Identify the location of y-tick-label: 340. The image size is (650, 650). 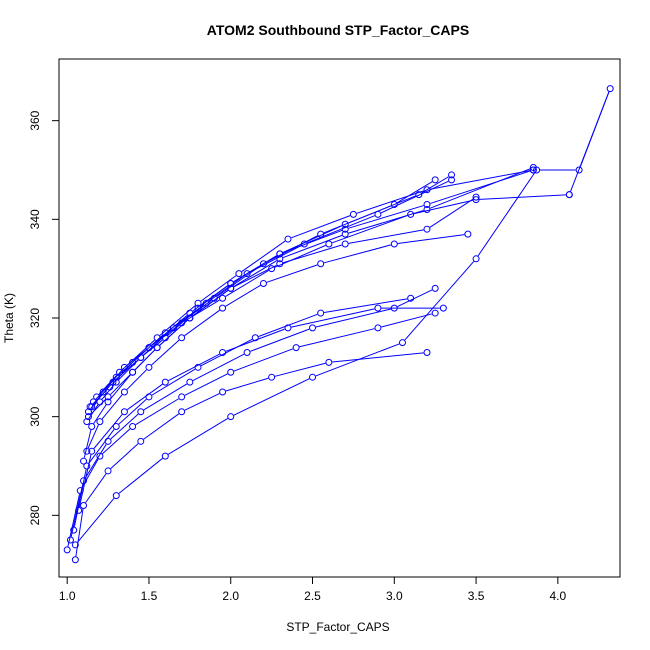
(35, 219).